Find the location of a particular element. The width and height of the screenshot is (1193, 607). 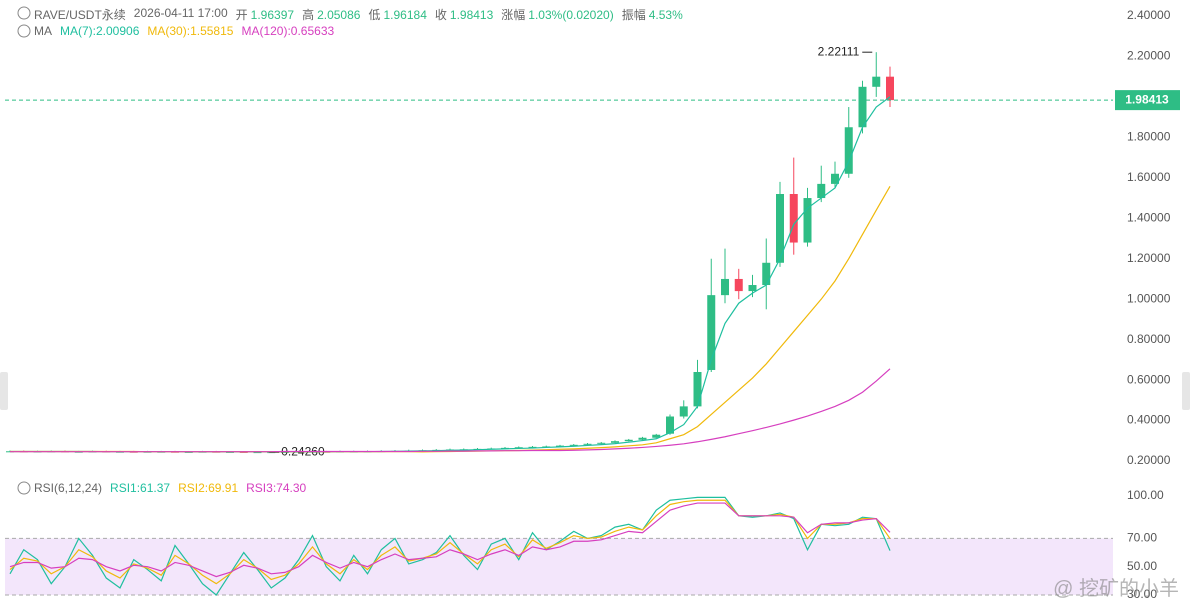

field-value: 1.98413 is located at coordinates (471, 15).